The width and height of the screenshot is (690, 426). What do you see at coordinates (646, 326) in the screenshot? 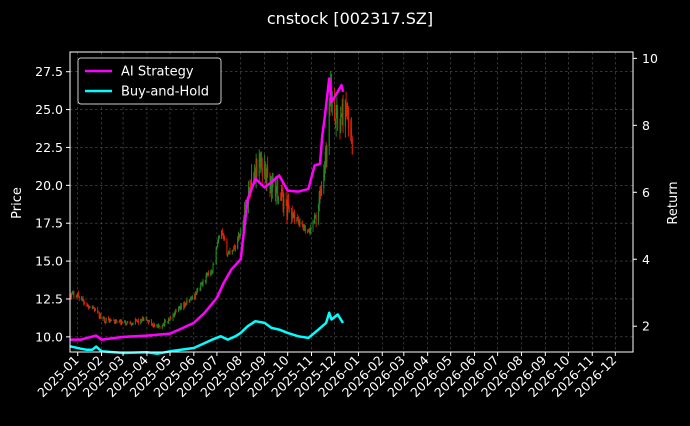
I see `y-right-tick-label: 2` at bounding box center [646, 326].